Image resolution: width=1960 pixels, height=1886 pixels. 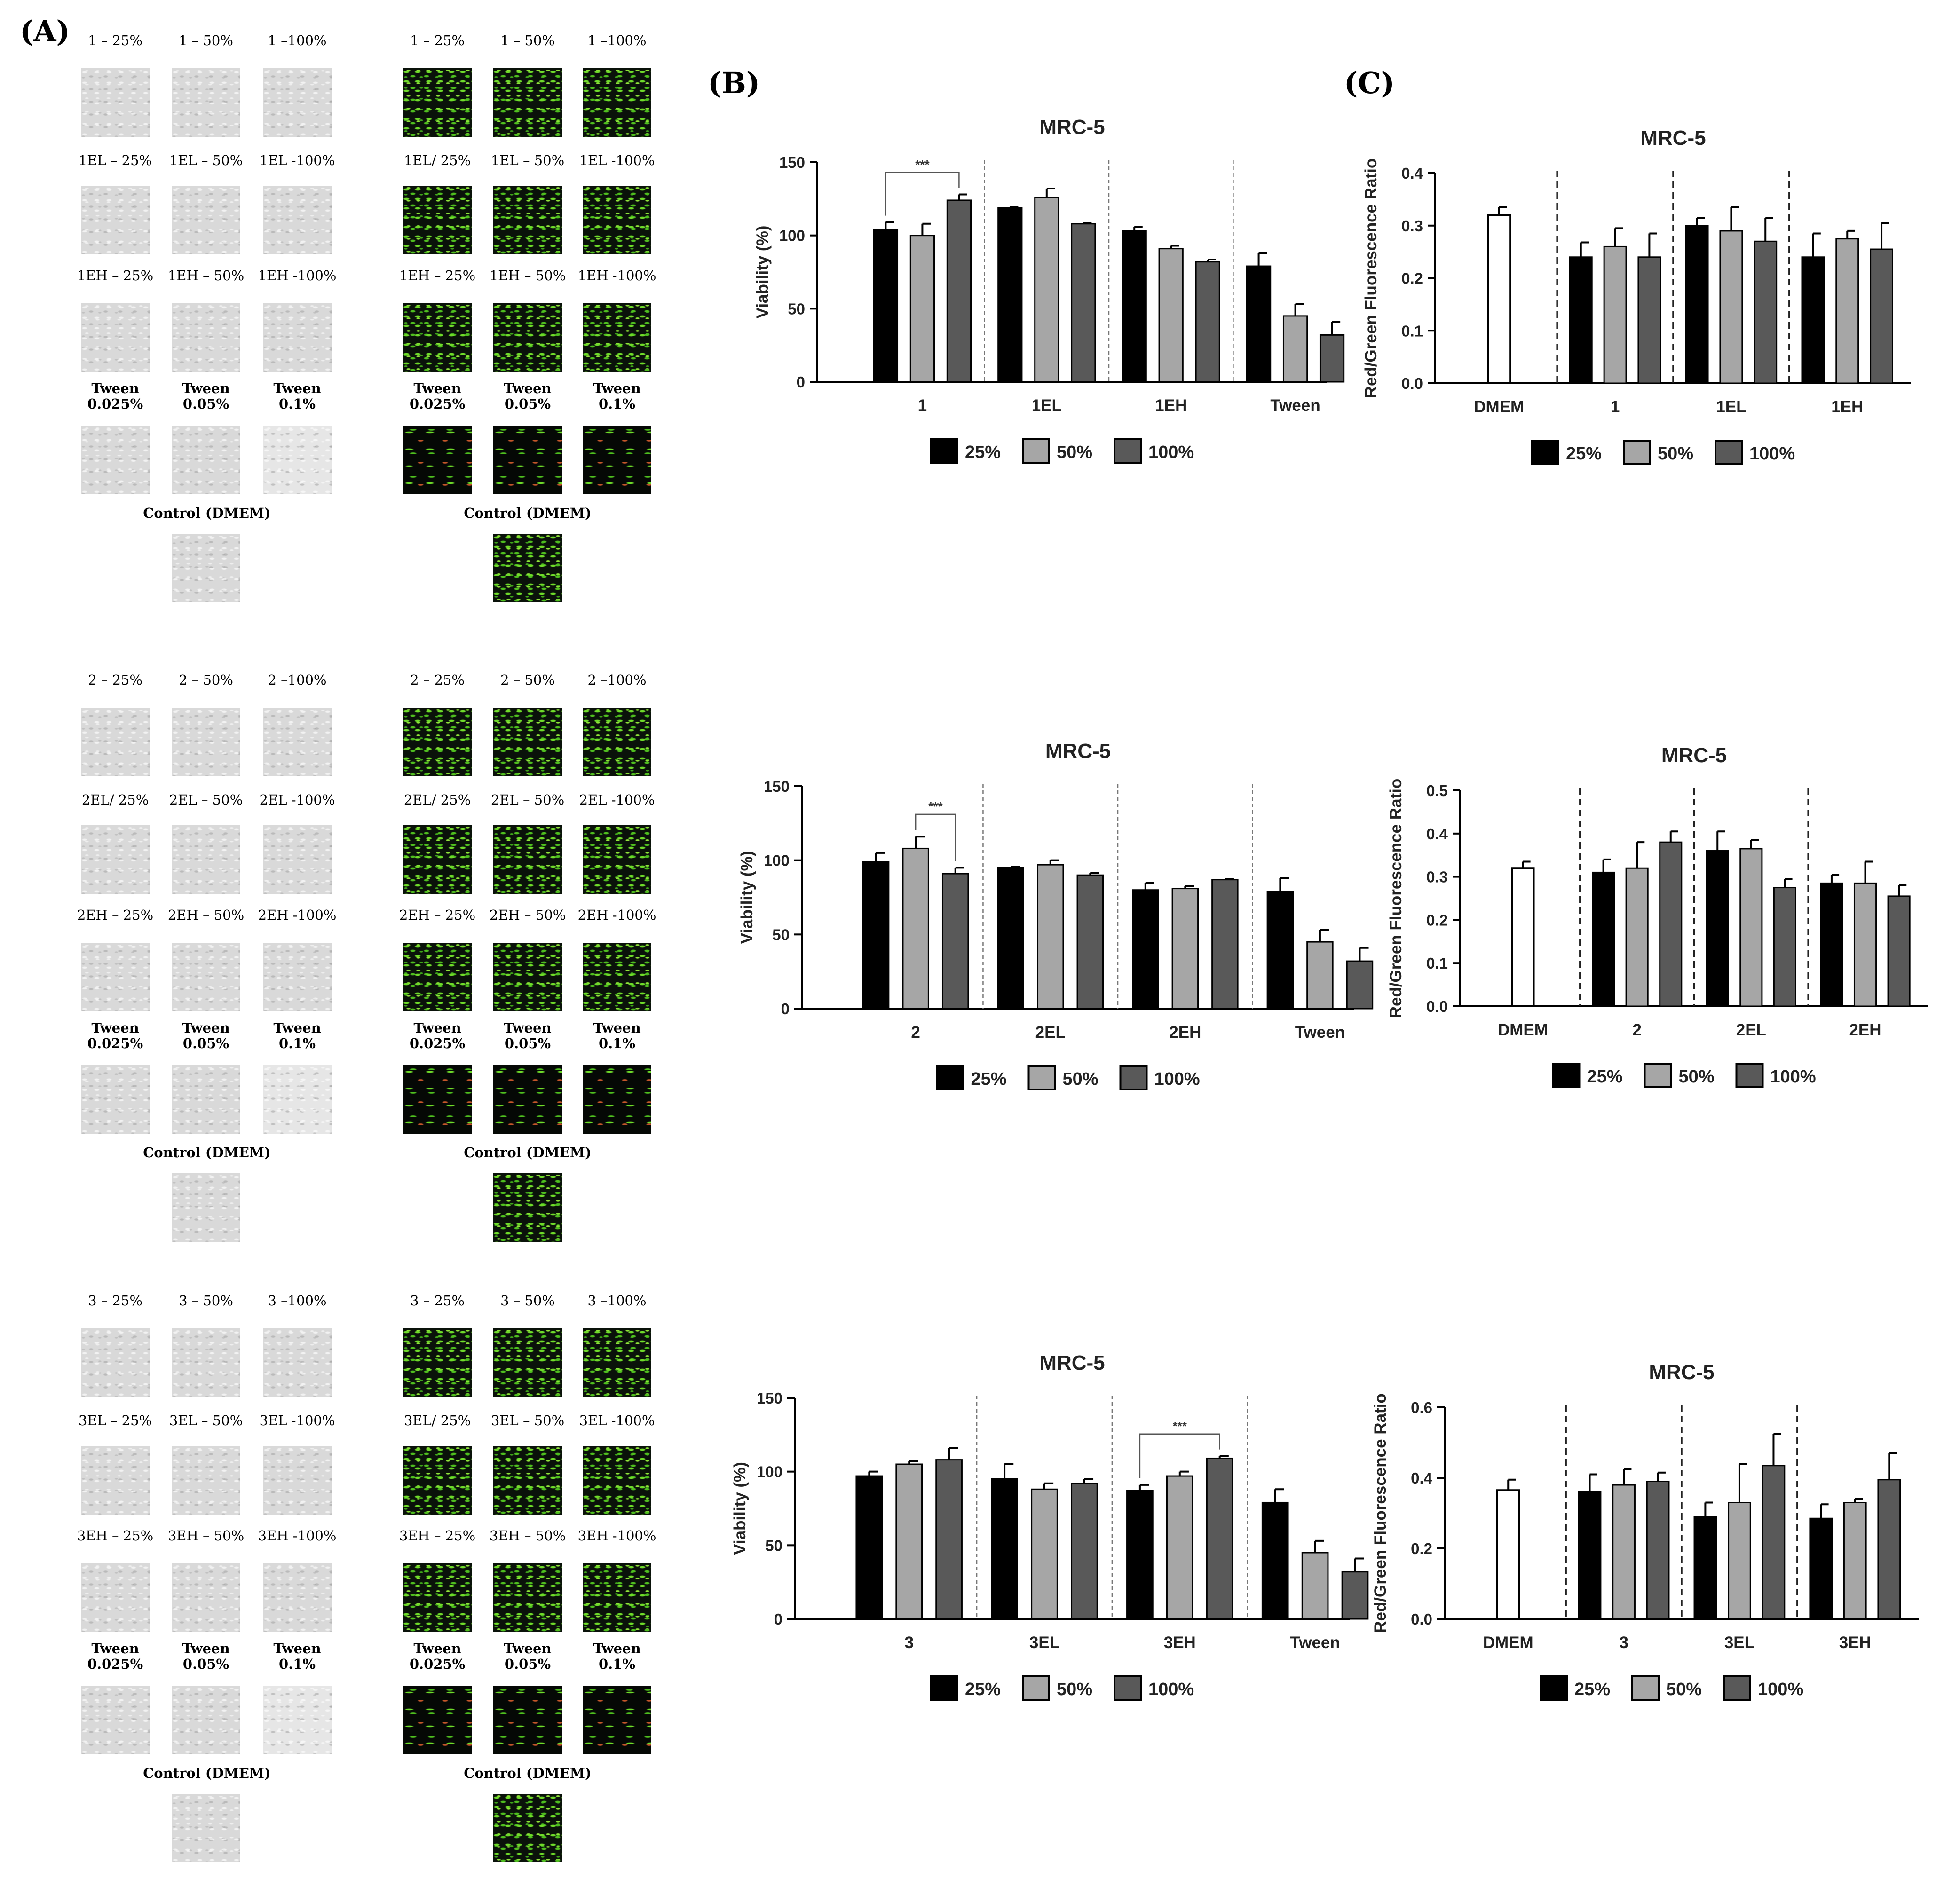 I want to click on y-tick-label: 0.6, so click(x=1422, y=1407).